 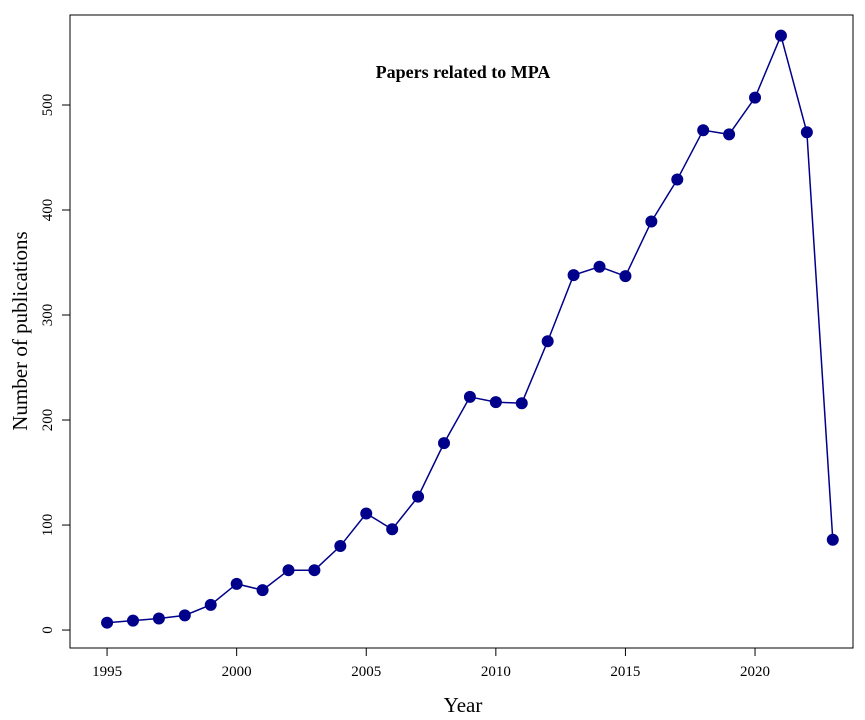 I want to click on x-tick-label: 2010, so click(x=496, y=672).